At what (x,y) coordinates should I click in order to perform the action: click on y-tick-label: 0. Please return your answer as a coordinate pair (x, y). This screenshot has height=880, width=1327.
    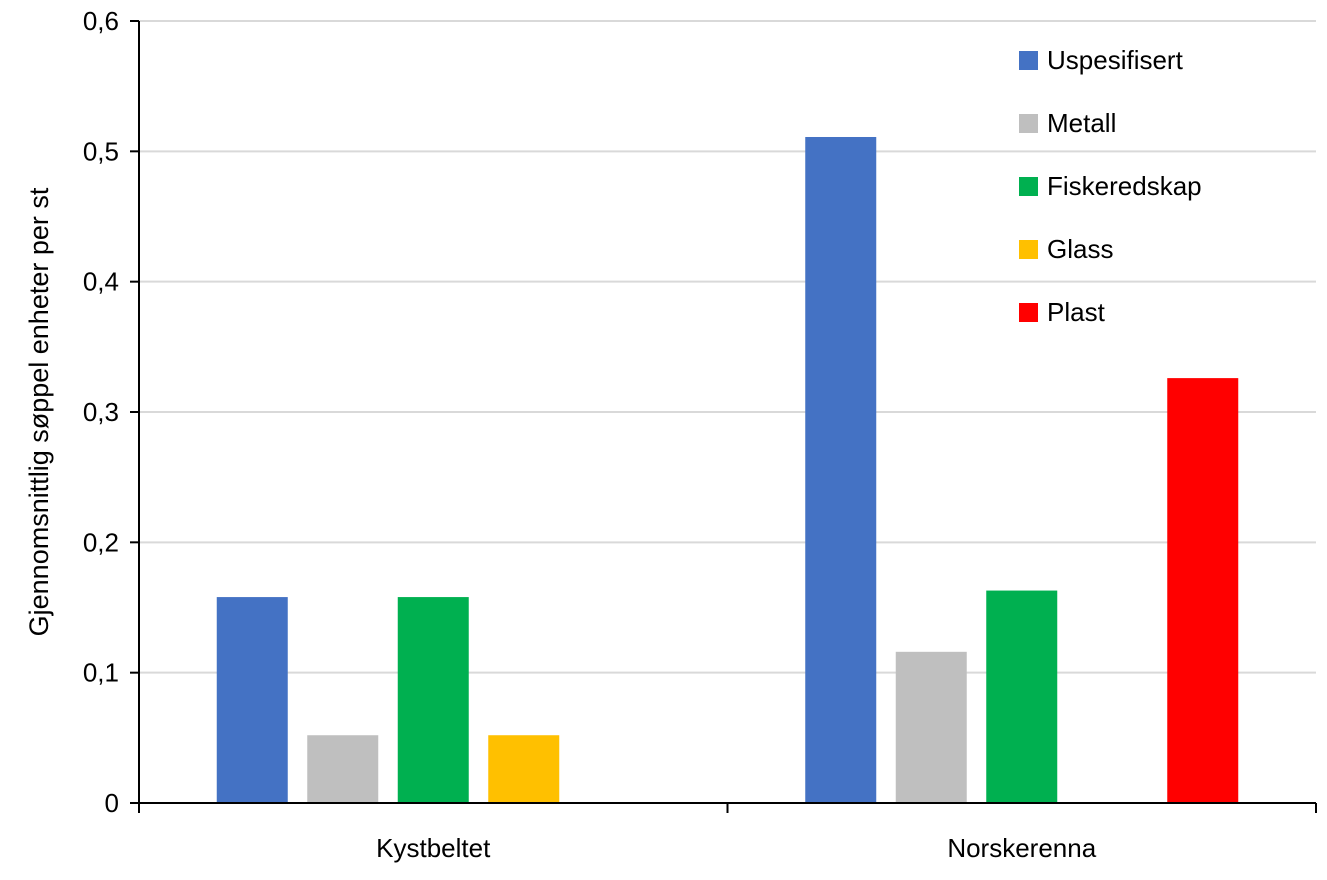
    Looking at the image, I should click on (112, 803).